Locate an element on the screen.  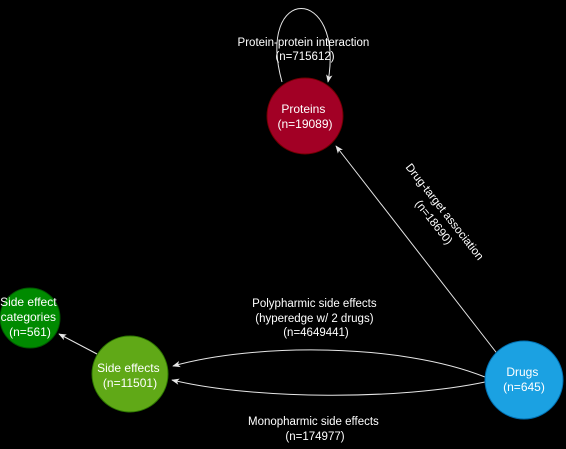
node-drugs-line2: (n=645) is located at coordinates (524, 387).